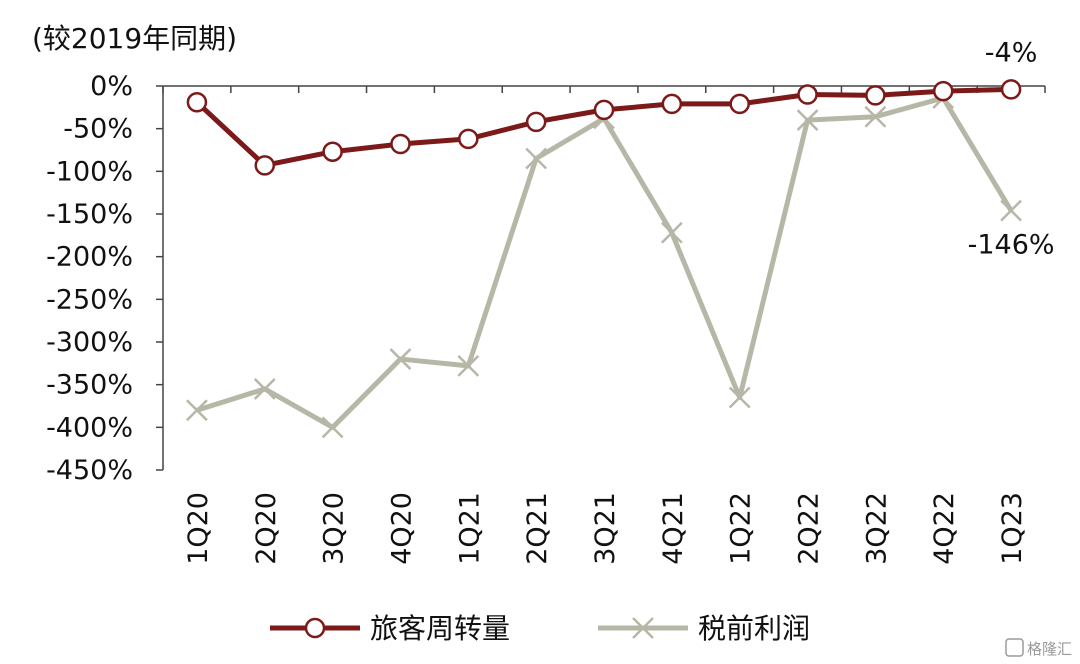 This screenshot has width=1080, height=664. I want to click on x-tick-label: 3Q22, so click(876, 528).